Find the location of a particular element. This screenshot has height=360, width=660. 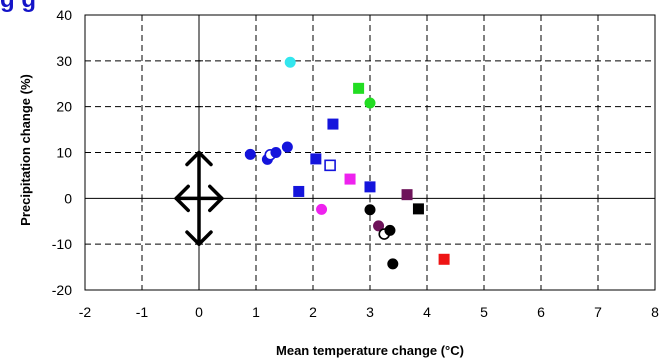

x-tick-label: 1 is located at coordinates (256, 312).